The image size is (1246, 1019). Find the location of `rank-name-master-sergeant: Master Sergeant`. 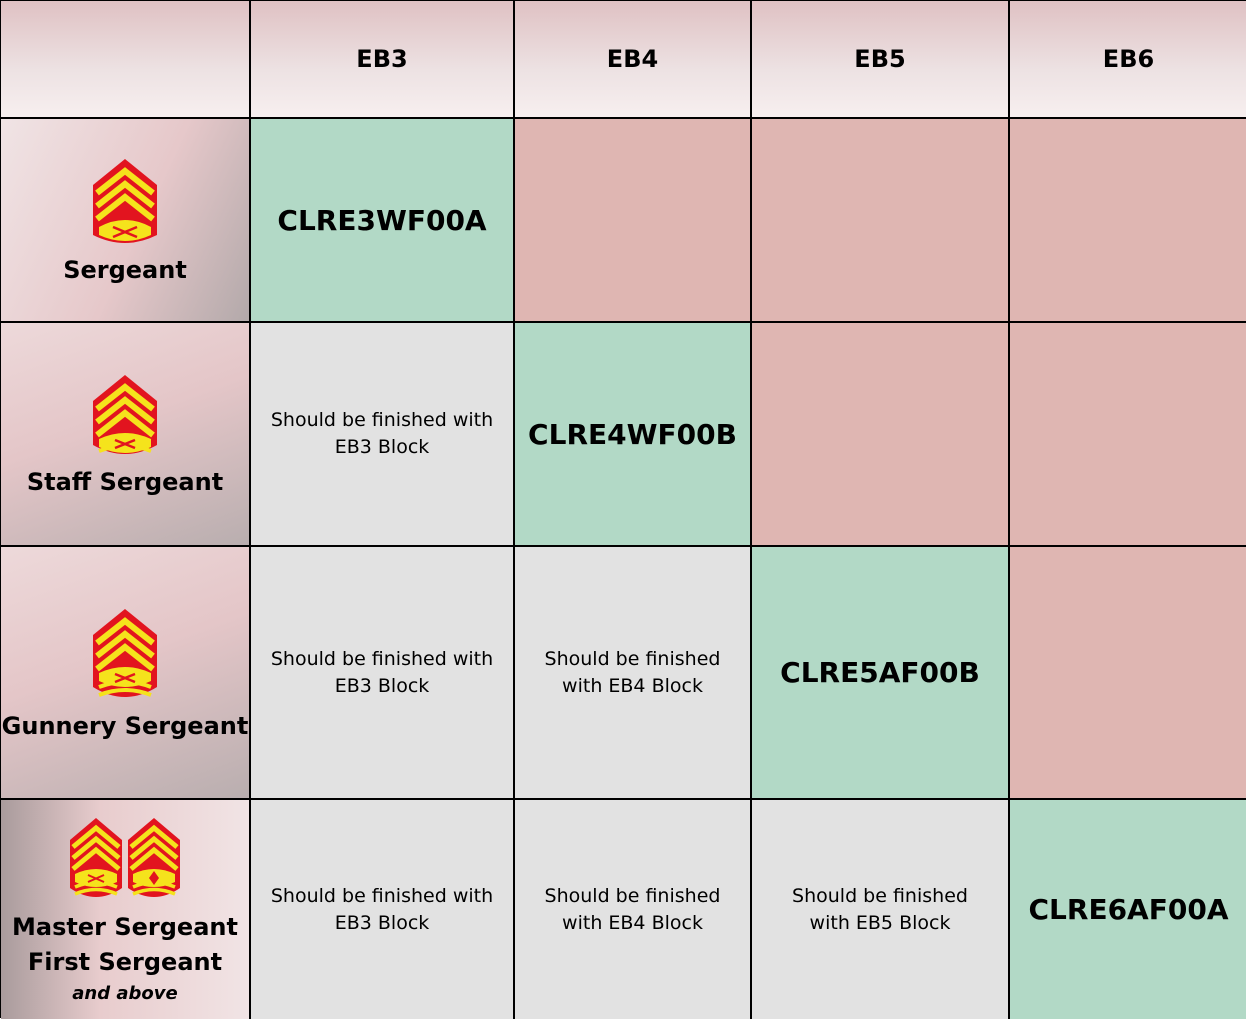

rank-name-master-sergeant: Master Sergeant is located at coordinates (125, 926).